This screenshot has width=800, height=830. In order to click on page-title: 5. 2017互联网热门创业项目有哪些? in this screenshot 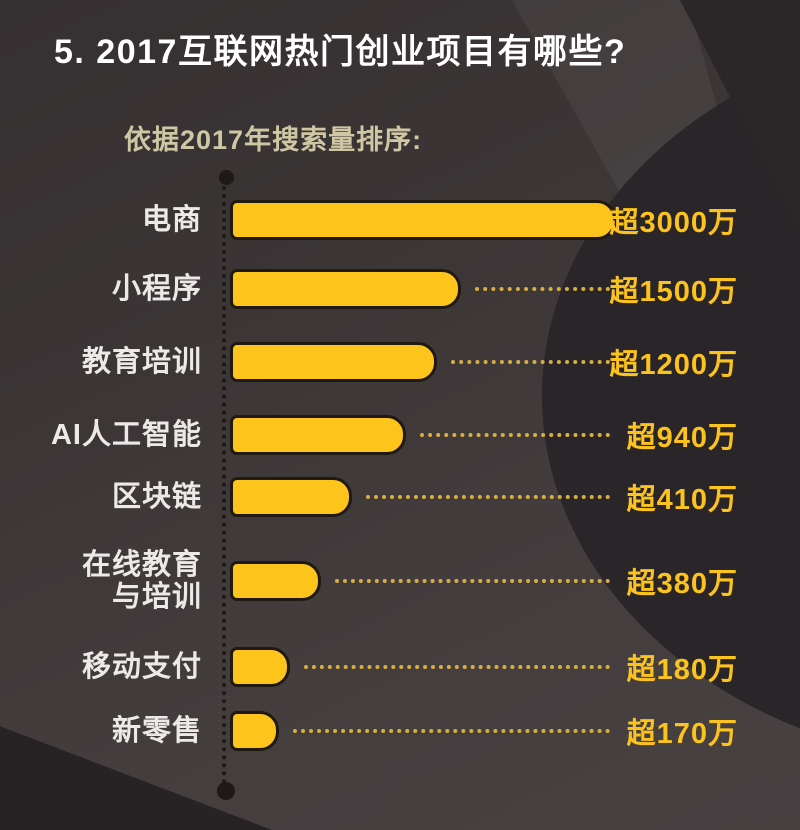, I will do `click(340, 52)`.